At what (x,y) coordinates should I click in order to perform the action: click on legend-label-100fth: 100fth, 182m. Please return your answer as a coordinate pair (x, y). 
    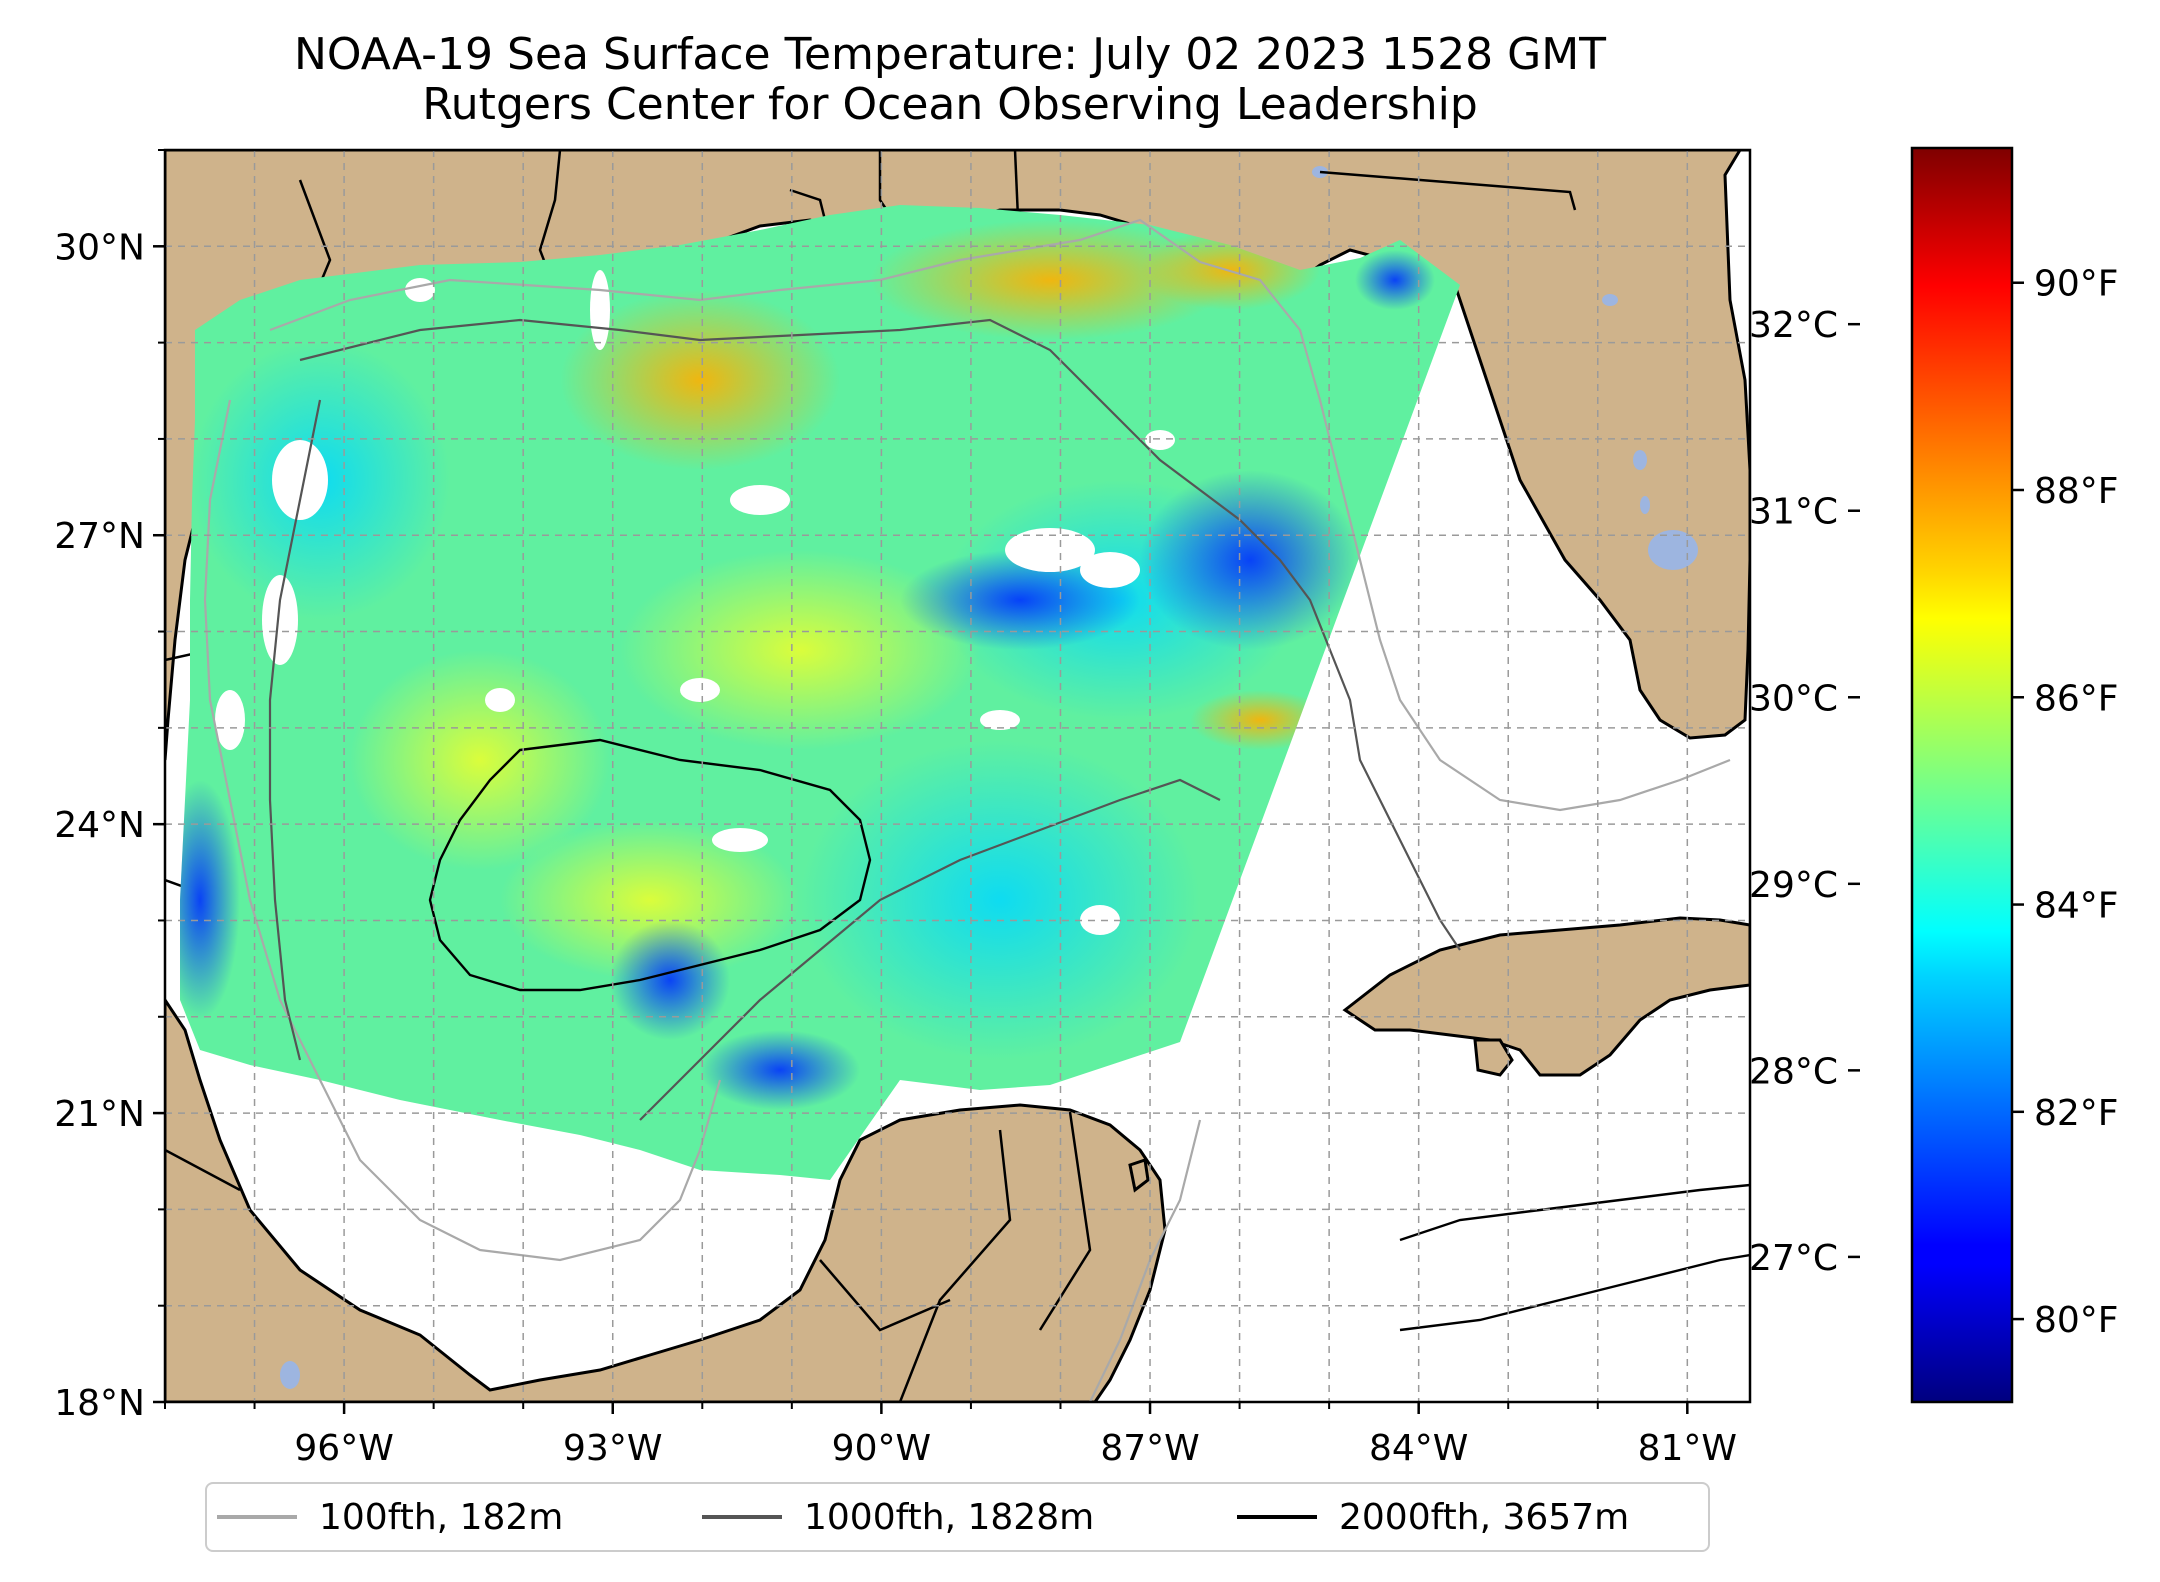
    Looking at the image, I should click on (441, 1517).